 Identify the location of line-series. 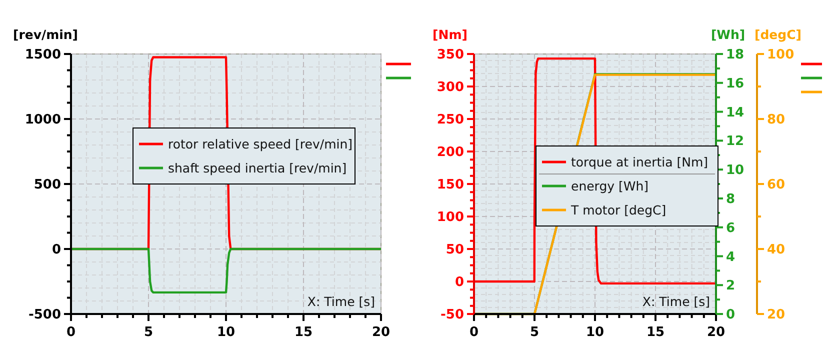
(226, 271).